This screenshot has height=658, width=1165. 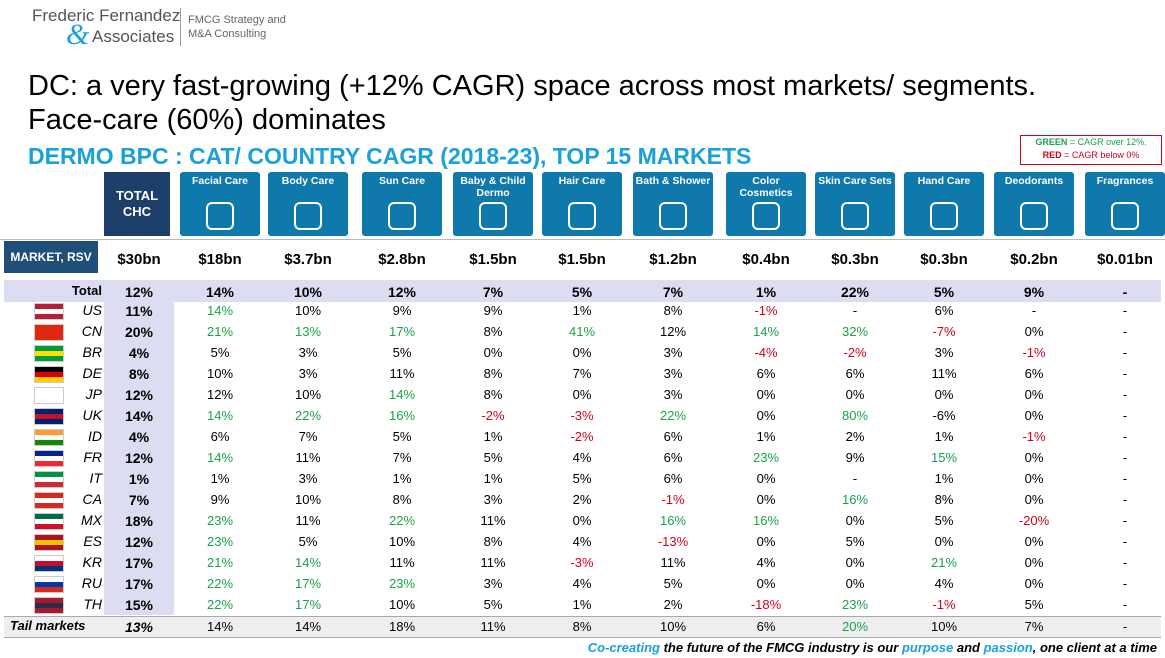 What do you see at coordinates (673, 604) in the screenshot?
I see `table-cell: 2%` at bounding box center [673, 604].